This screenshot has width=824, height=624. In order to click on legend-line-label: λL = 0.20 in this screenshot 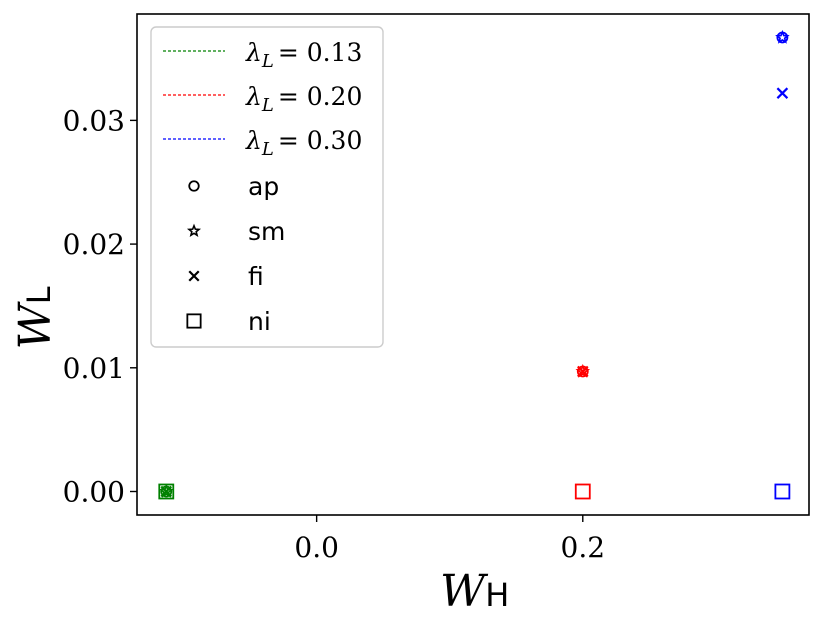, I will do `click(303, 99)`.